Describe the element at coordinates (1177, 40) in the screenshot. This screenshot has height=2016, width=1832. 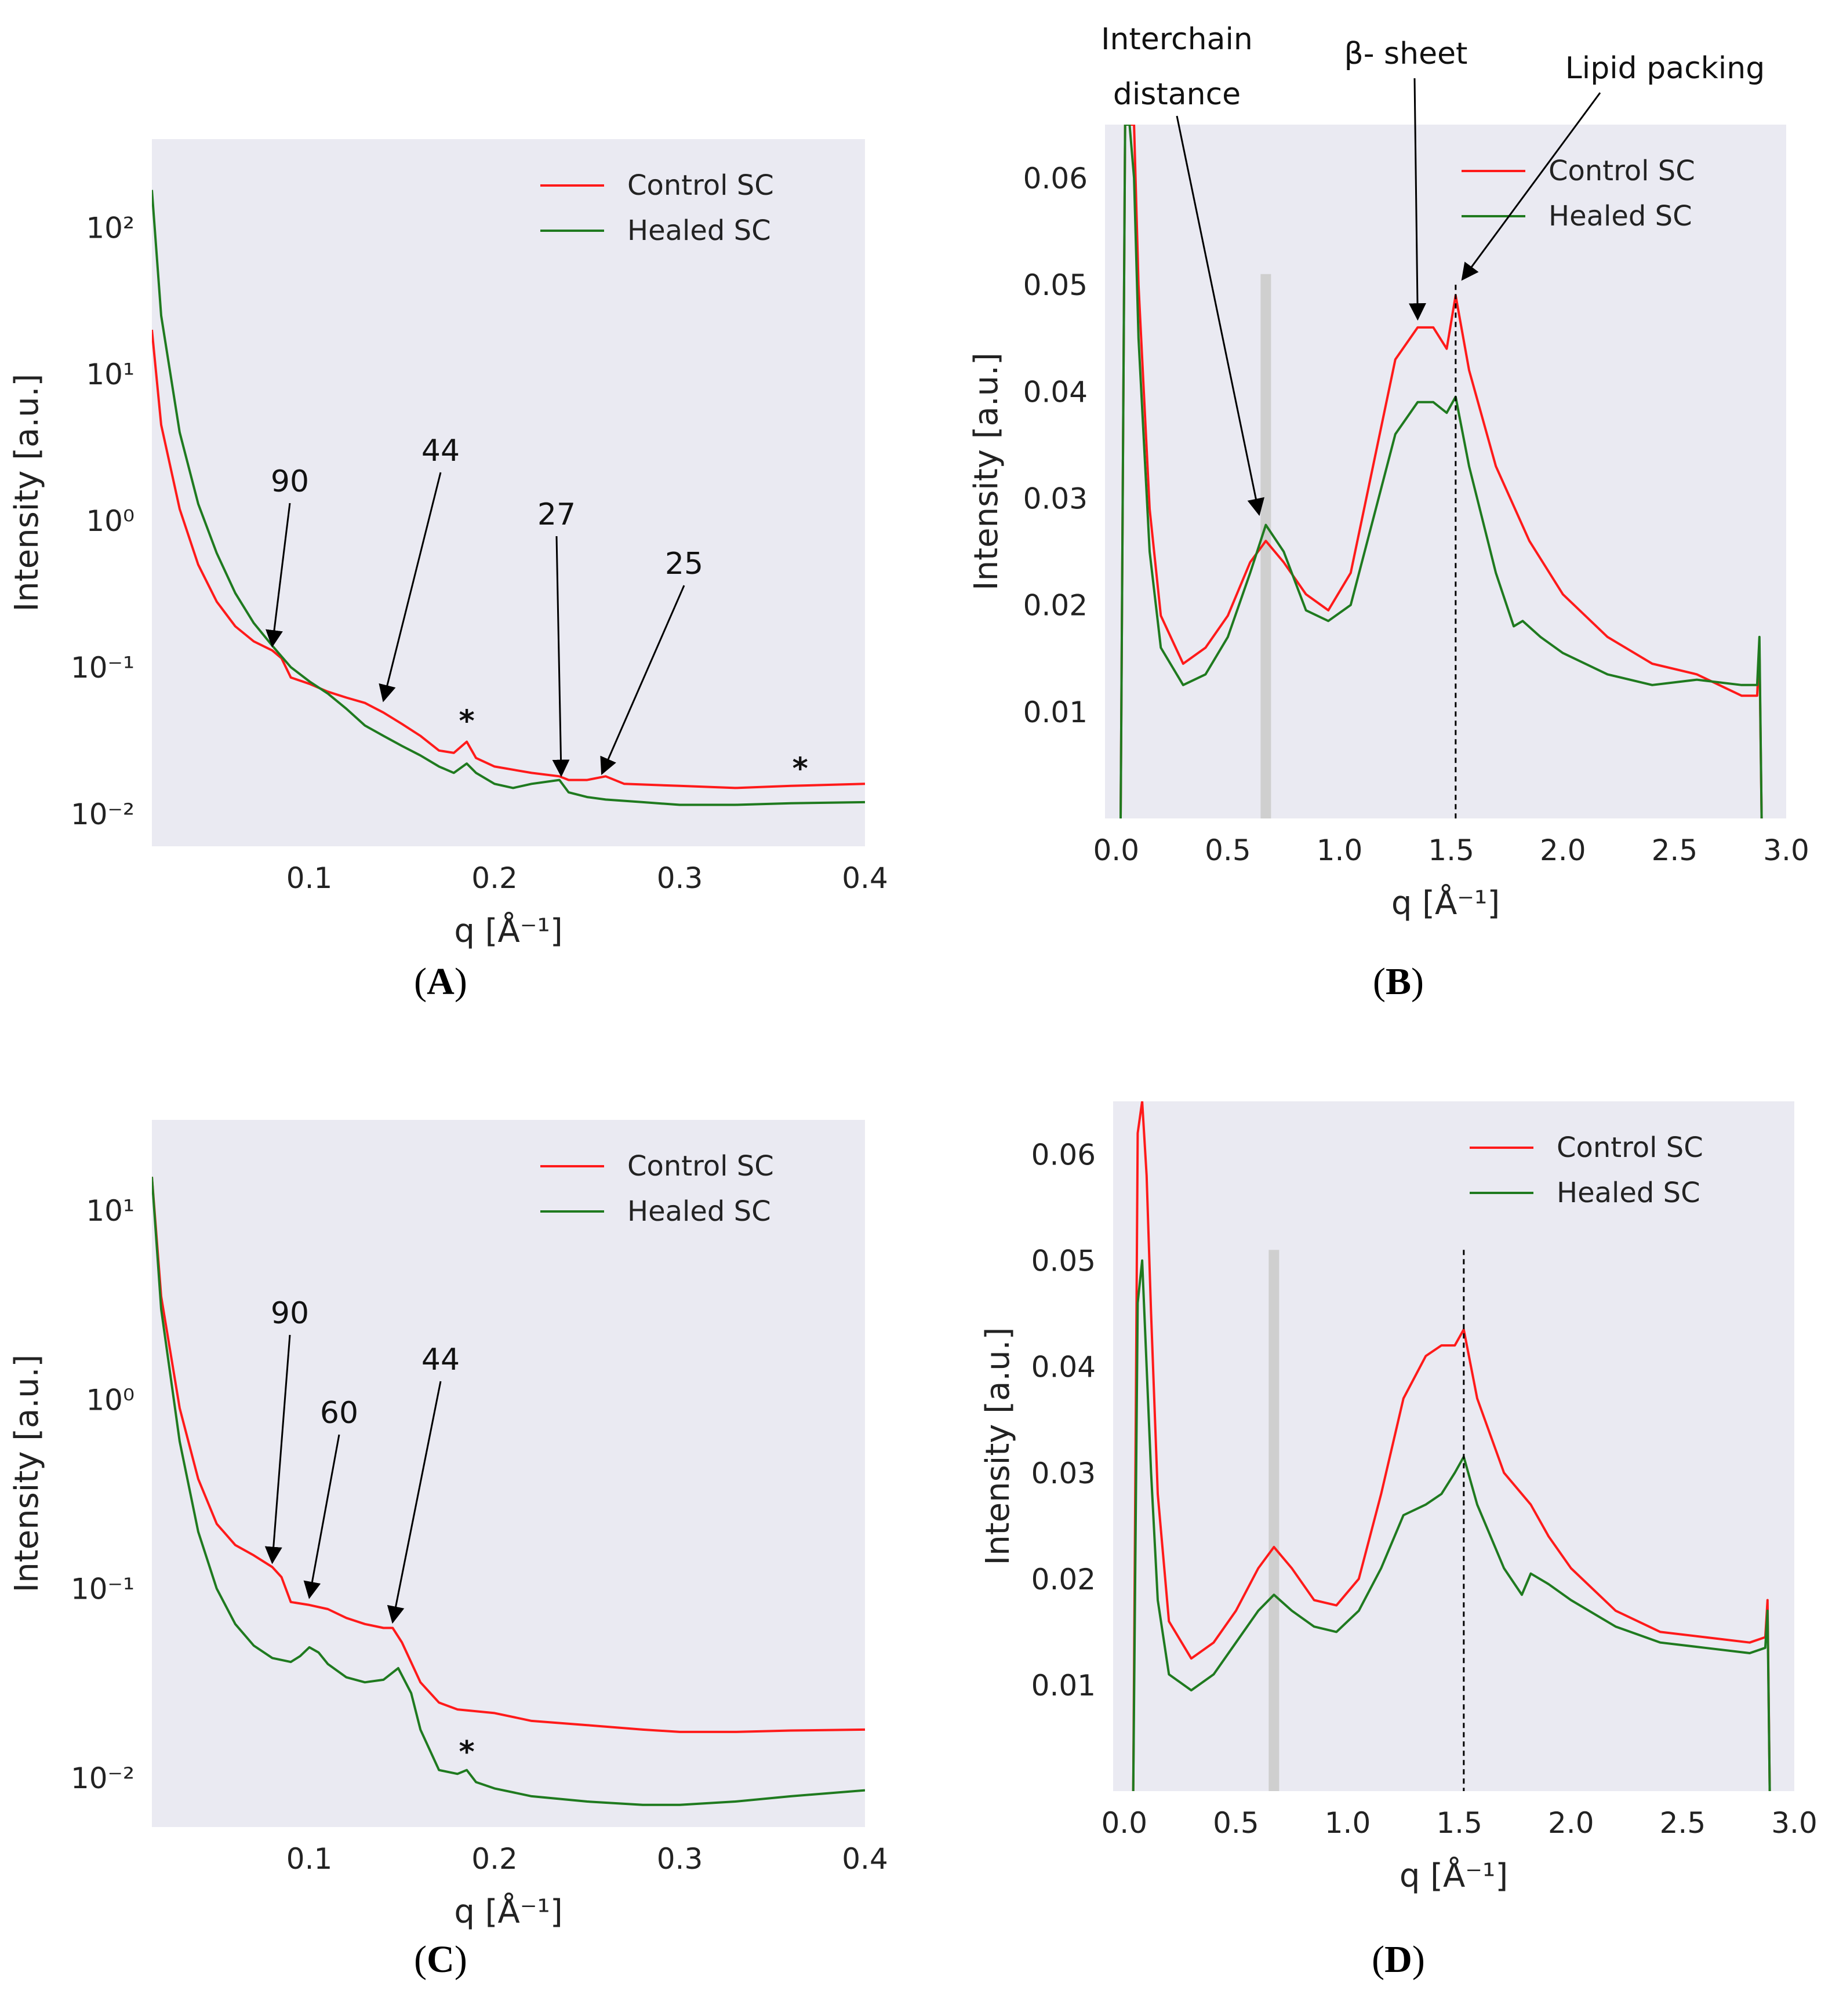
I see `annotation-label: Interchain` at that location.